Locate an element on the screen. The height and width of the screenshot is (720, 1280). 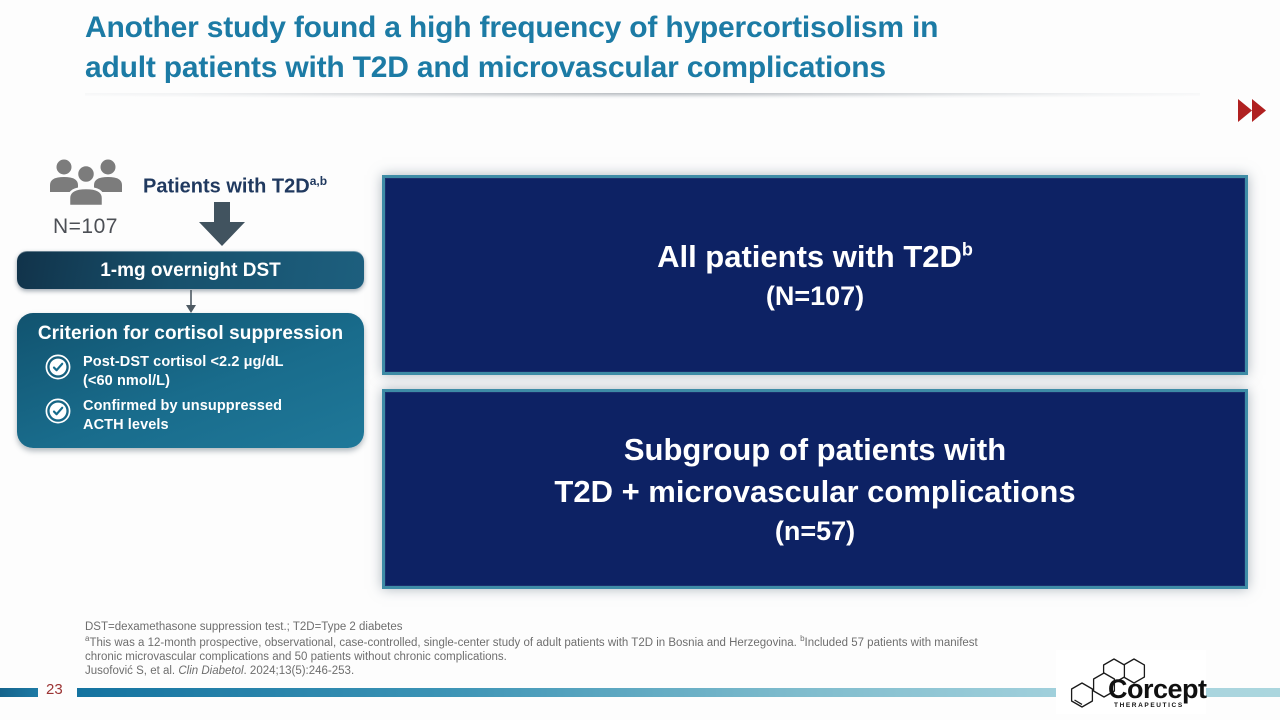
citation-authors: Jusofović S, et al. is located at coordinates (132, 670).